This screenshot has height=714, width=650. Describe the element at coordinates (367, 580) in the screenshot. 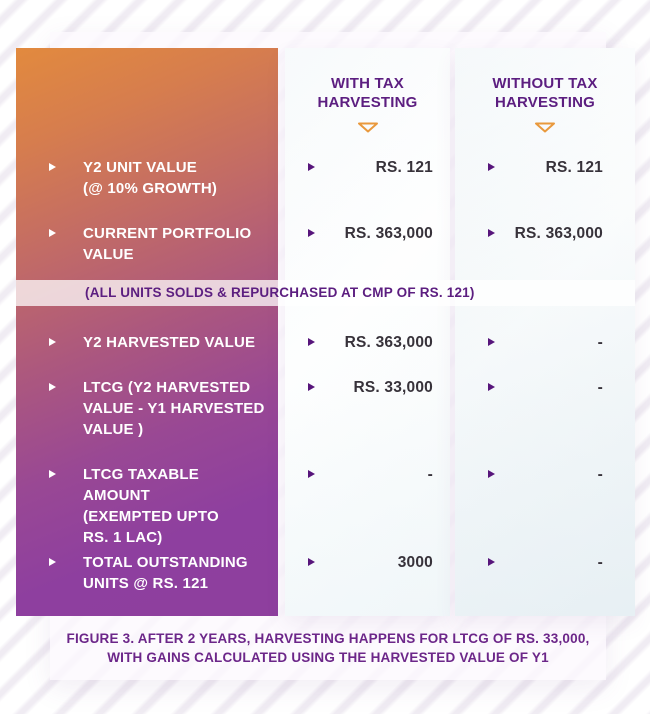

I see `value-cell: 3000` at that location.